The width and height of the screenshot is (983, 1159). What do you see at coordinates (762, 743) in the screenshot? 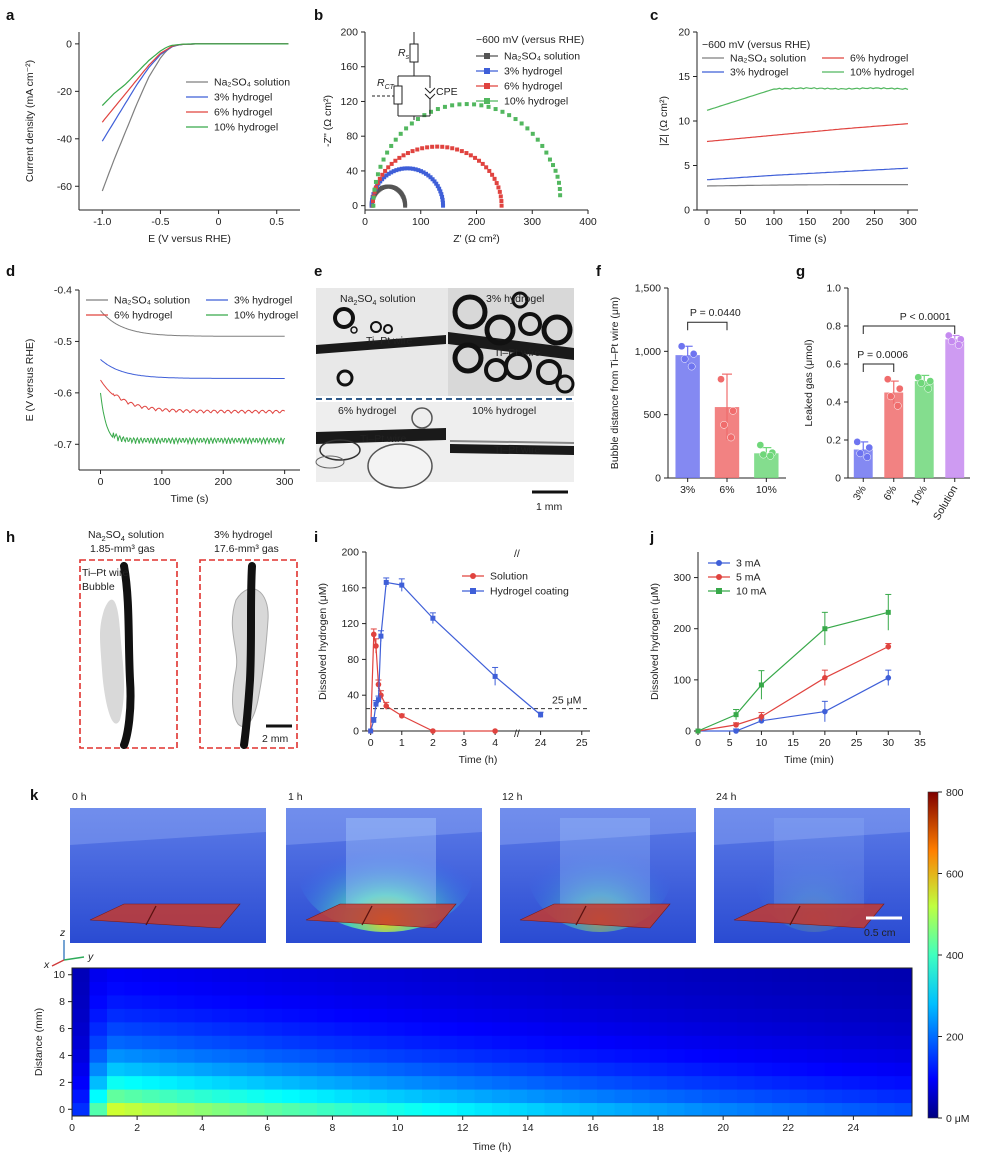
I see `j-xtick-label: 10` at bounding box center [762, 743].